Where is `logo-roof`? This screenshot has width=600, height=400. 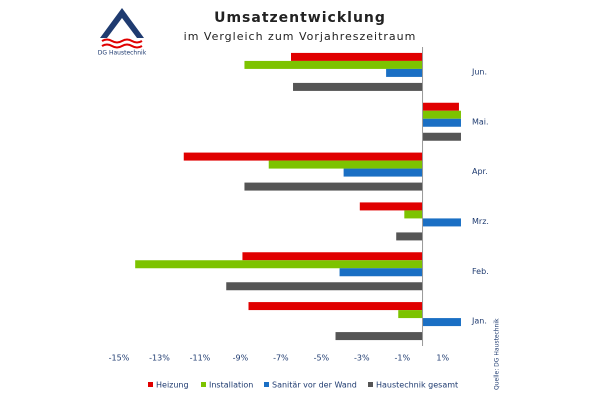 logo-roof is located at coordinates (122, 23).